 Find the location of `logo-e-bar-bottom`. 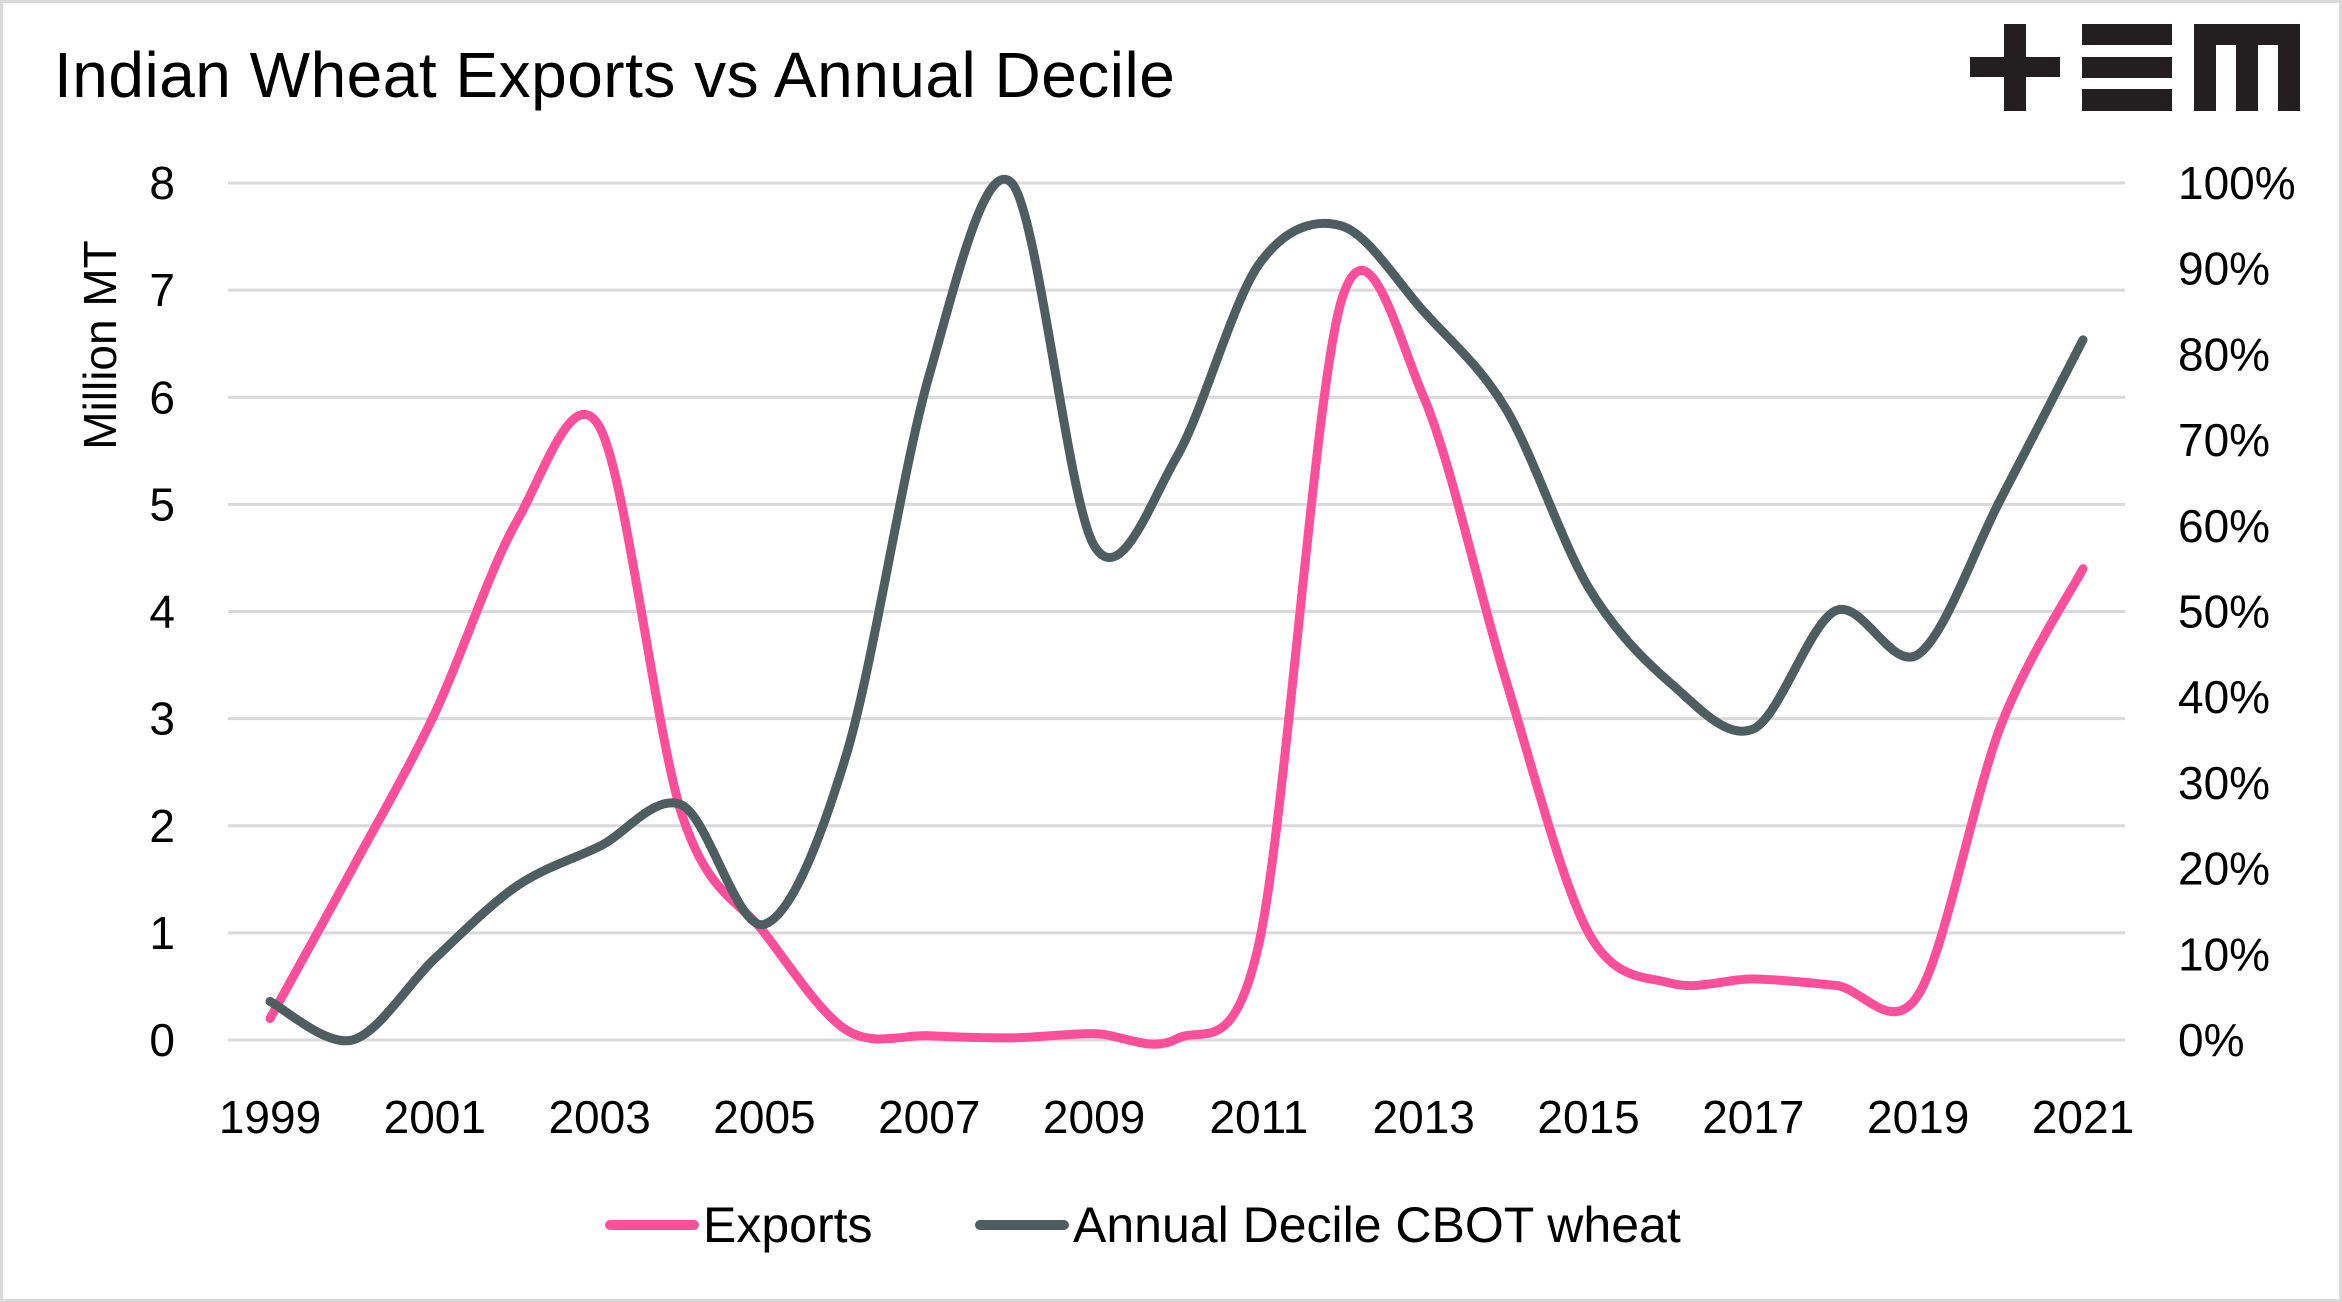

logo-e-bar-bottom is located at coordinates (2127, 100).